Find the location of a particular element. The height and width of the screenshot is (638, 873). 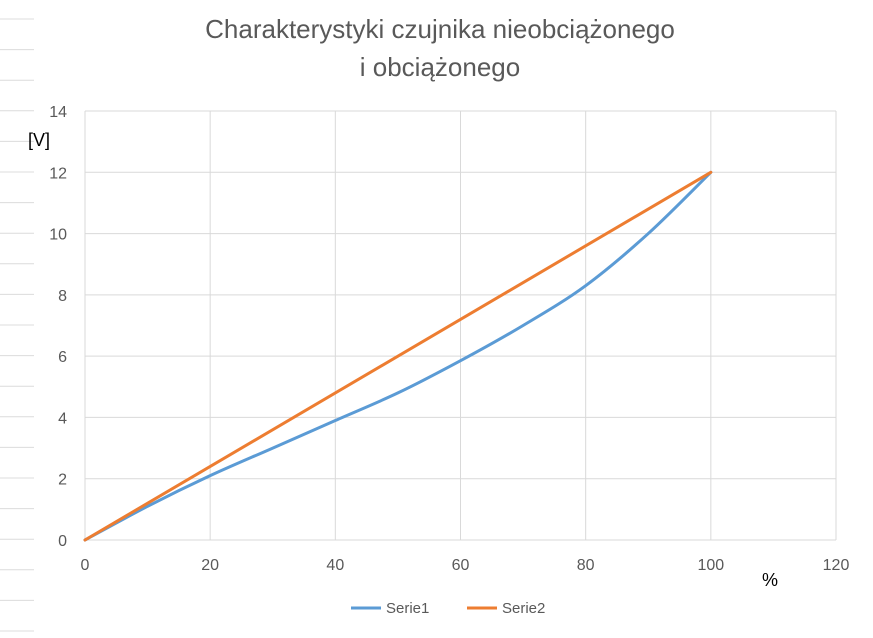

chart-title-line-1: Charakterystyki czujnika nieobciążonego is located at coordinates (440, 29).